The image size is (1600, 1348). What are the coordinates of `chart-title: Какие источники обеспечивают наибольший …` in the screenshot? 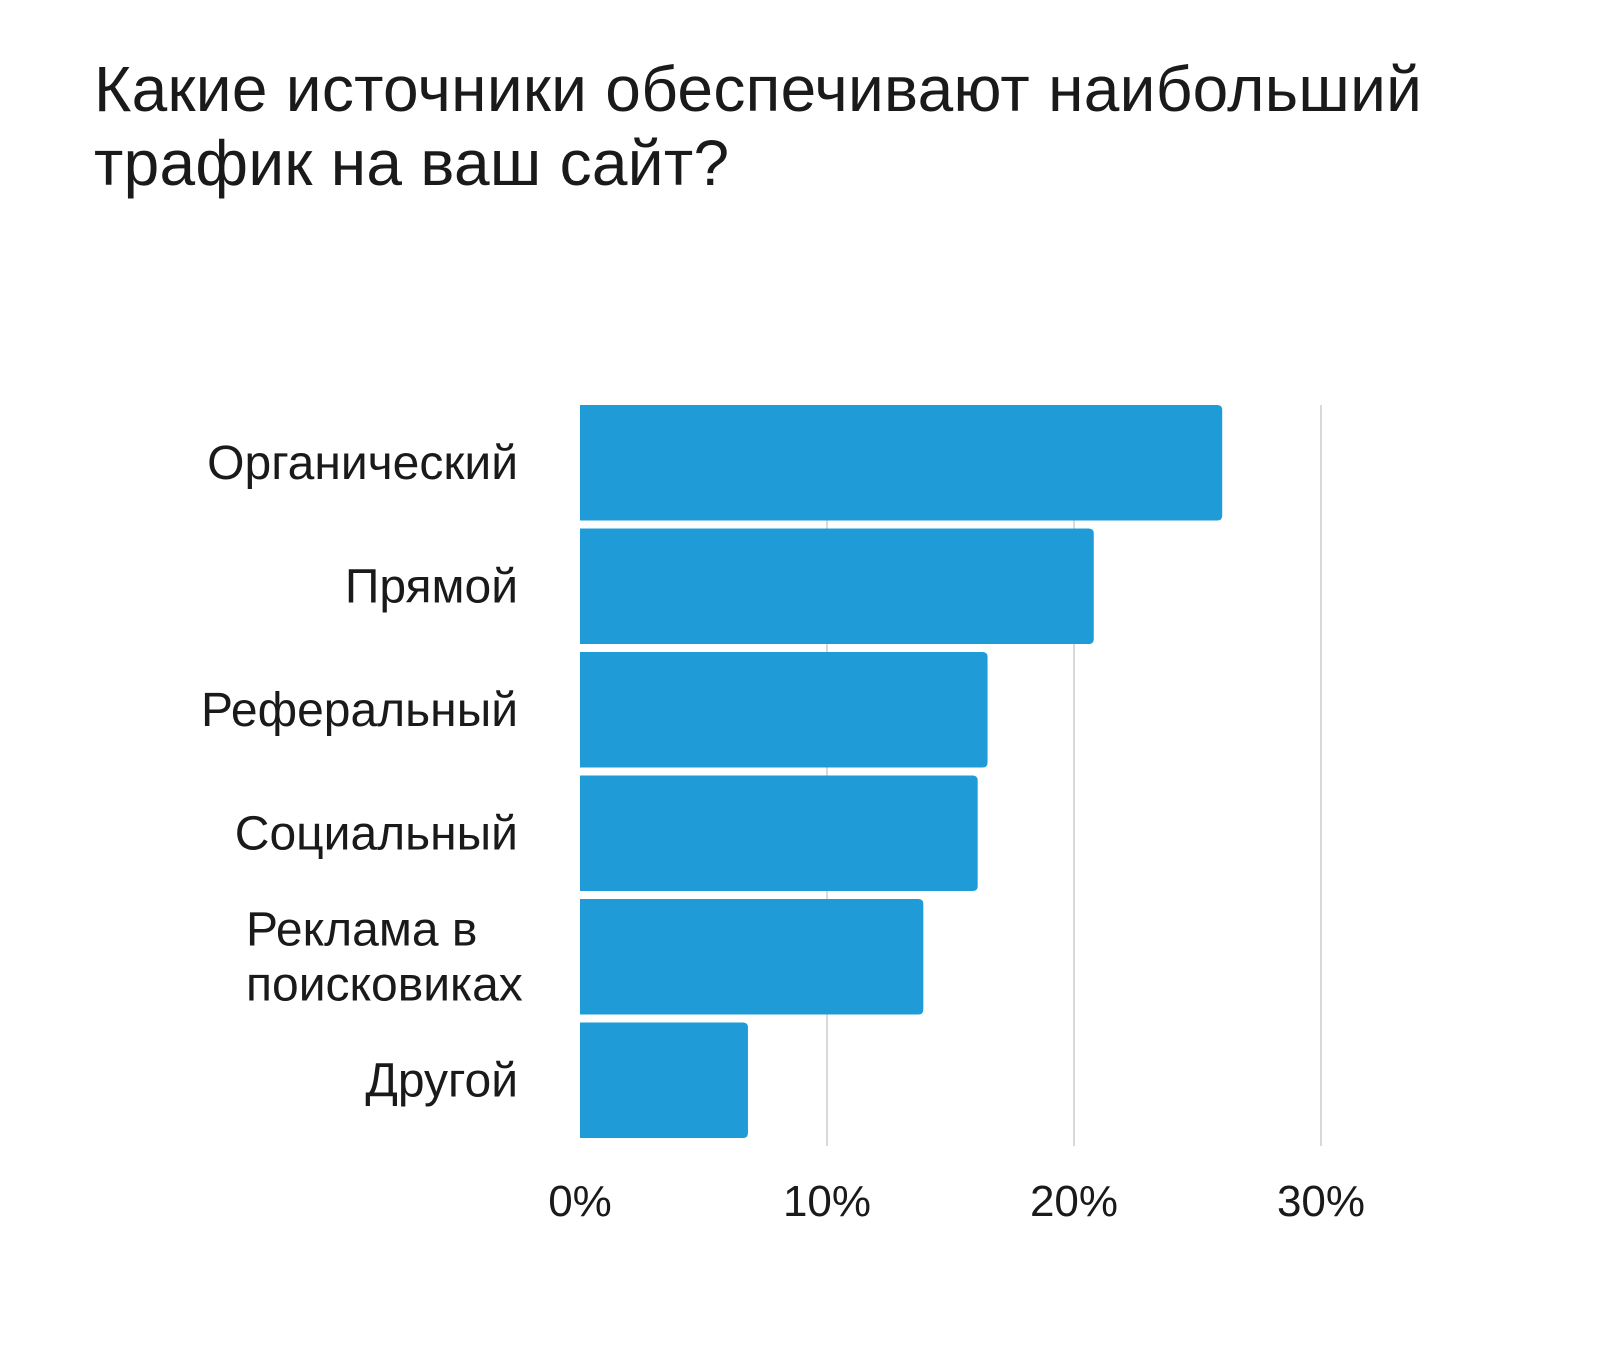 It's located at (758, 126).